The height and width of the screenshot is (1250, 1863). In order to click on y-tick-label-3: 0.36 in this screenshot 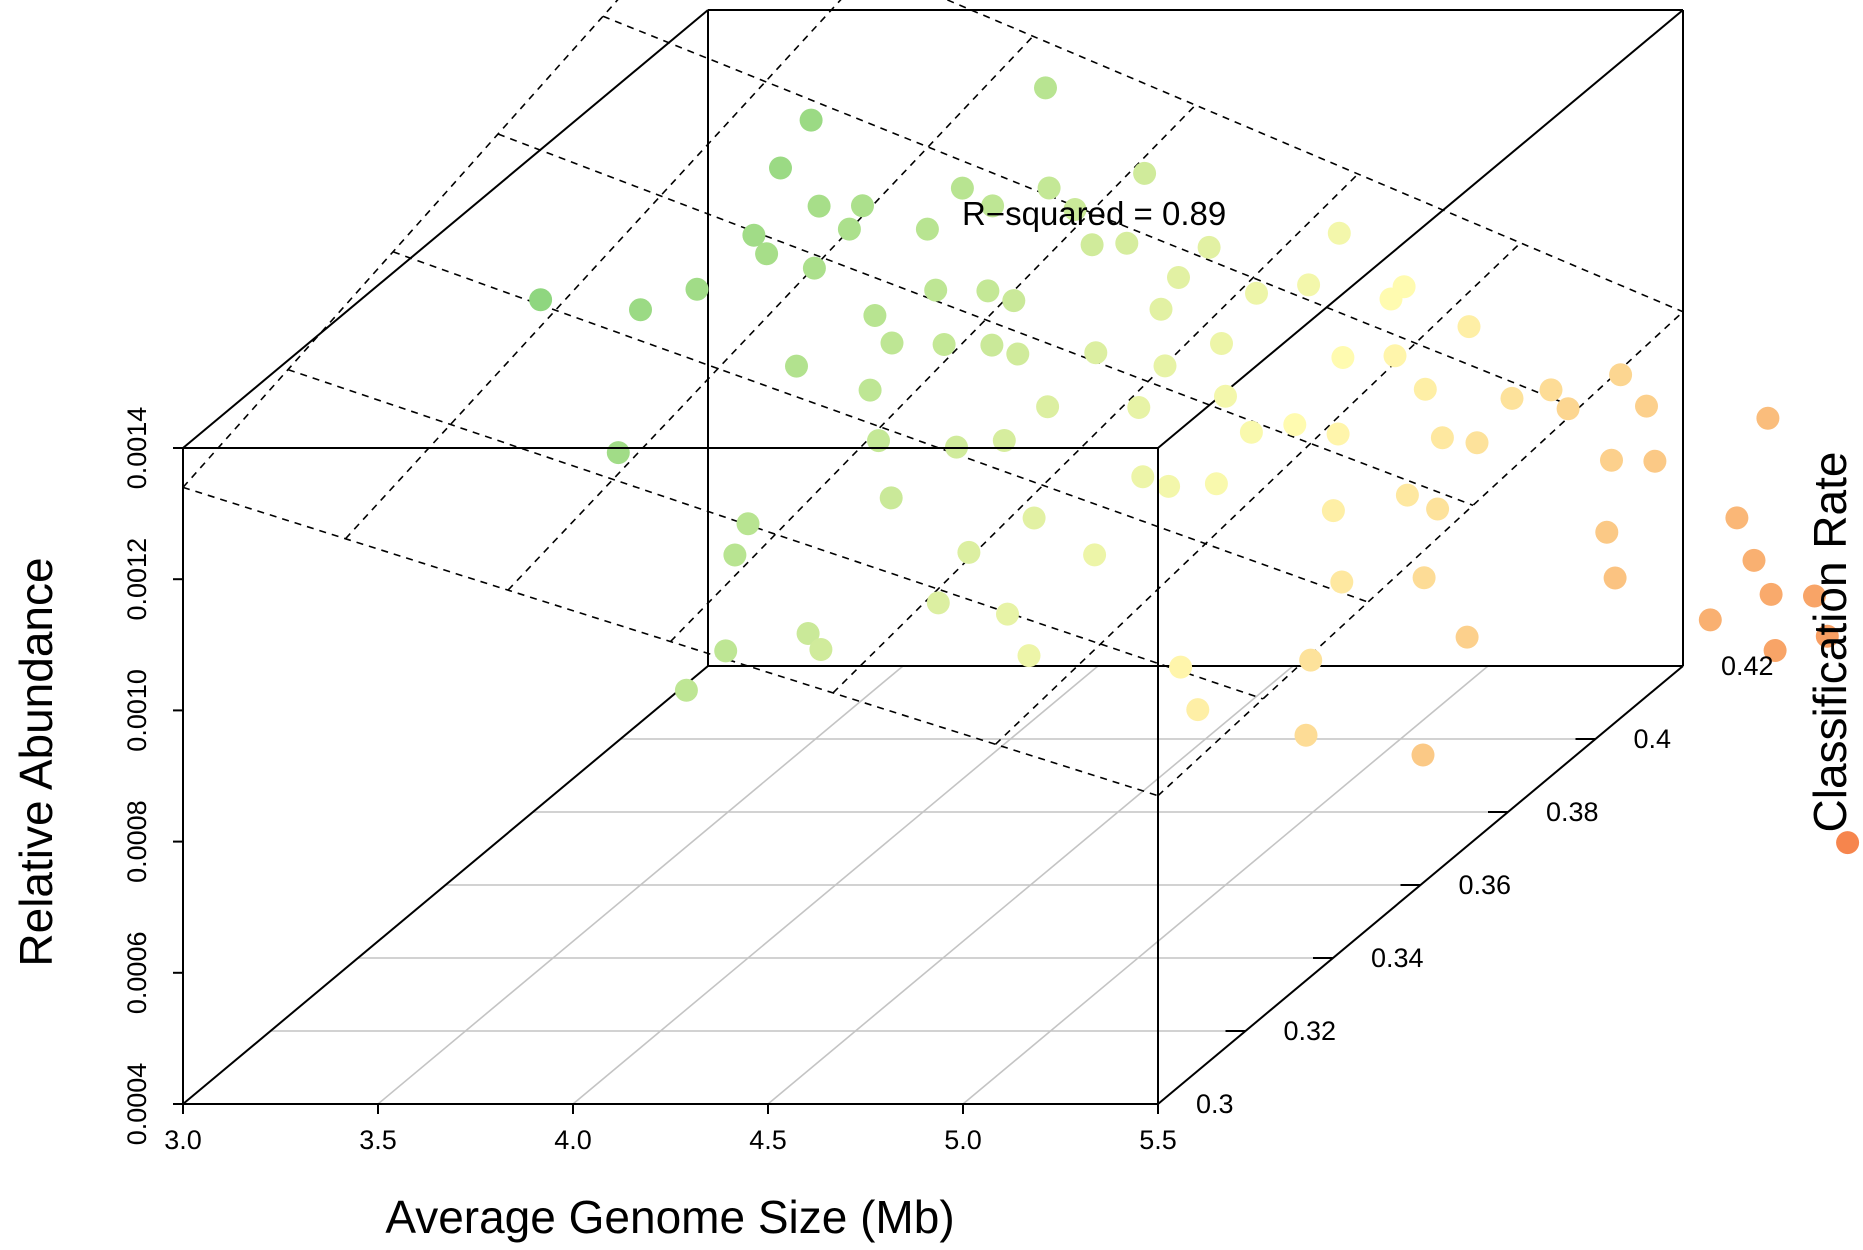, I will do `click(1485, 885)`.